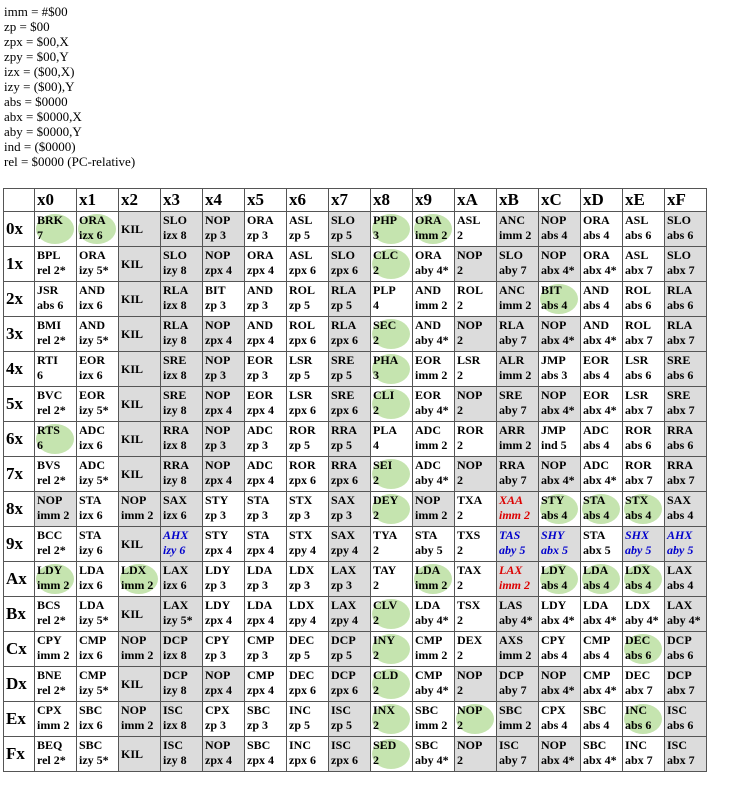 Image resolution: width=729 pixels, height=812 pixels. What do you see at coordinates (217, 535) in the screenshot?
I see `opcode-mnemonic: STY` at bounding box center [217, 535].